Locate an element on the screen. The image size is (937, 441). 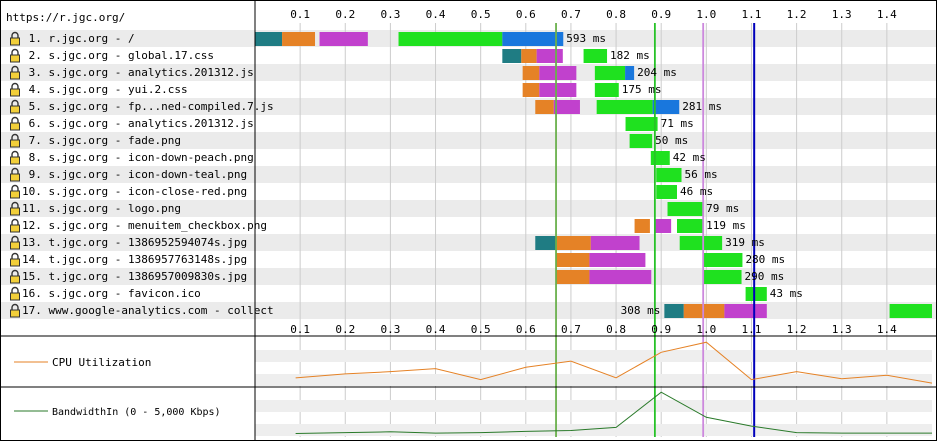
request-label: 11. s.jgc.org - logo.png is located at coordinates (101, 208).